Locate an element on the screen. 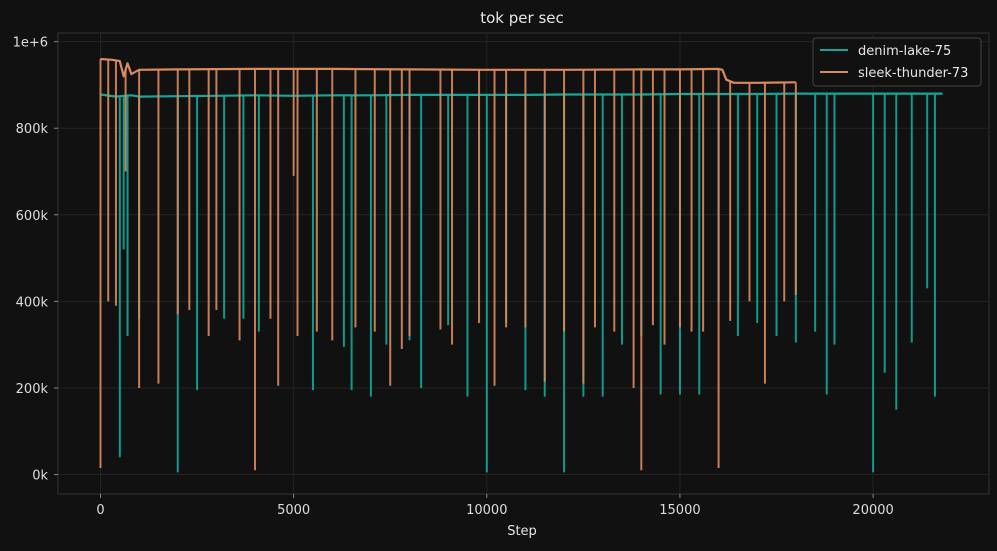 This screenshot has height=551, width=997. x-tick-label: 0 is located at coordinates (100, 510).